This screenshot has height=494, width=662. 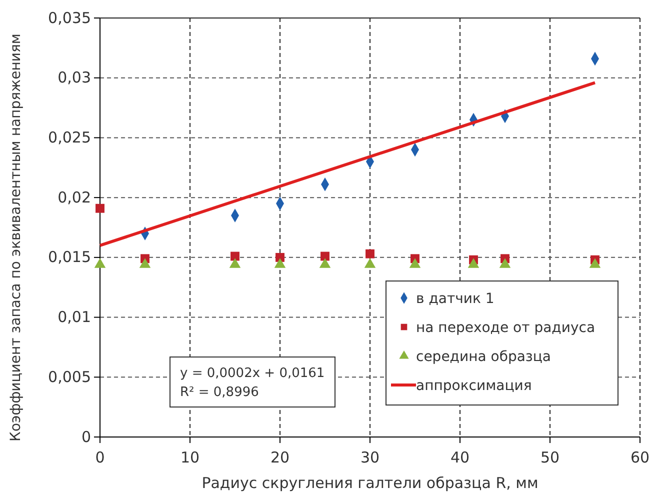 I want to click on y-tick-label: 0,015, so click(x=69, y=257).